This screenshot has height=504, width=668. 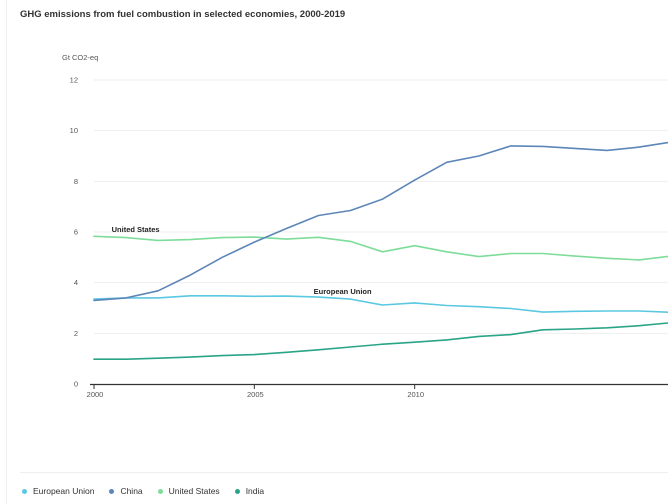 I want to click on legend: European Union China United States India, so click(x=150, y=491).